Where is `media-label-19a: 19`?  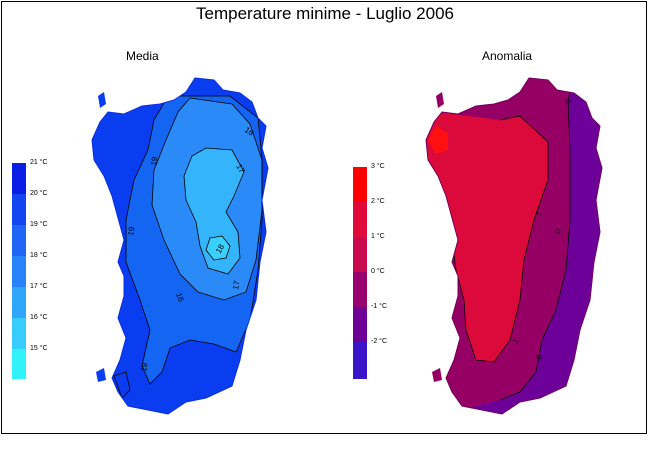
media-label-19a: 19 is located at coordinates (154, 160).